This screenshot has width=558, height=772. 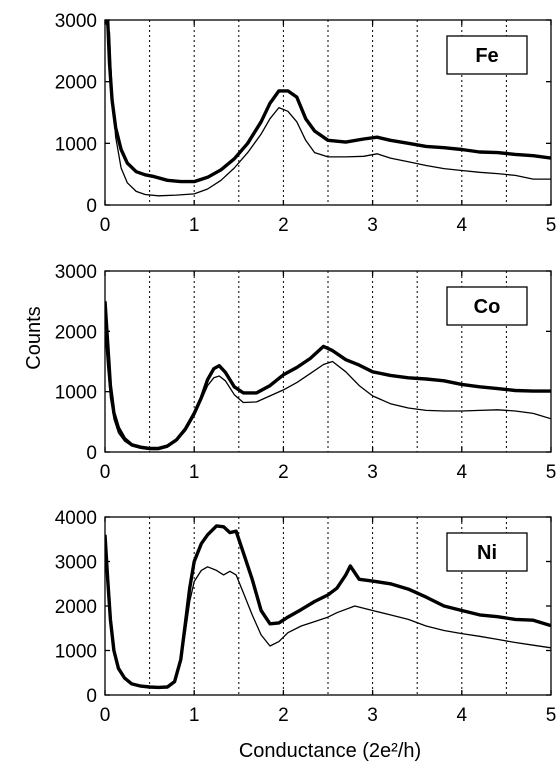 I want to click on y-tick-label: 4000, so click(x=76, y=518).